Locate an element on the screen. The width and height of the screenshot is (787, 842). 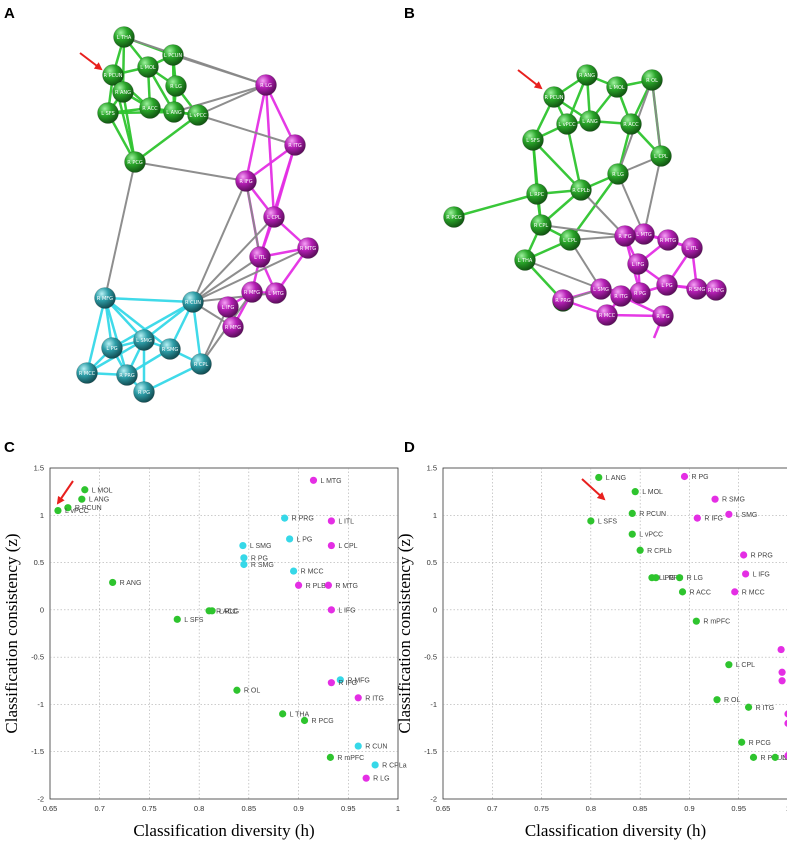
scatter-point-label: R SMG is located at coordinates (733, 500).